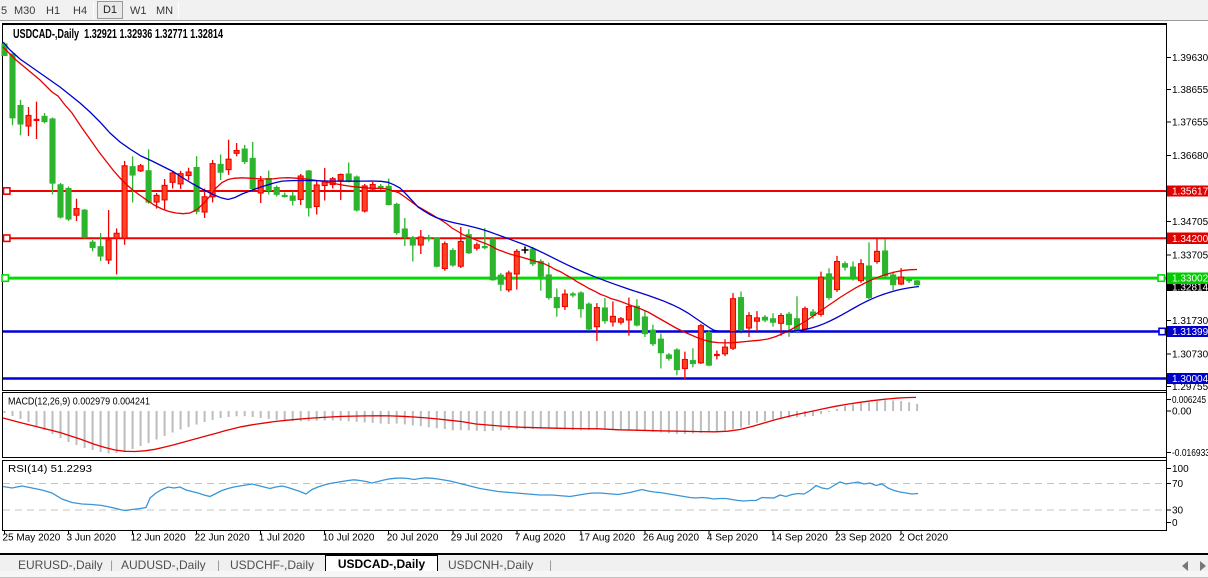 The image size is (1208, 578). What do you see at coordinates (1190, 453) in the screenshot?
I see `svg-text: -0.016933` at bounding box center [1190, 453].